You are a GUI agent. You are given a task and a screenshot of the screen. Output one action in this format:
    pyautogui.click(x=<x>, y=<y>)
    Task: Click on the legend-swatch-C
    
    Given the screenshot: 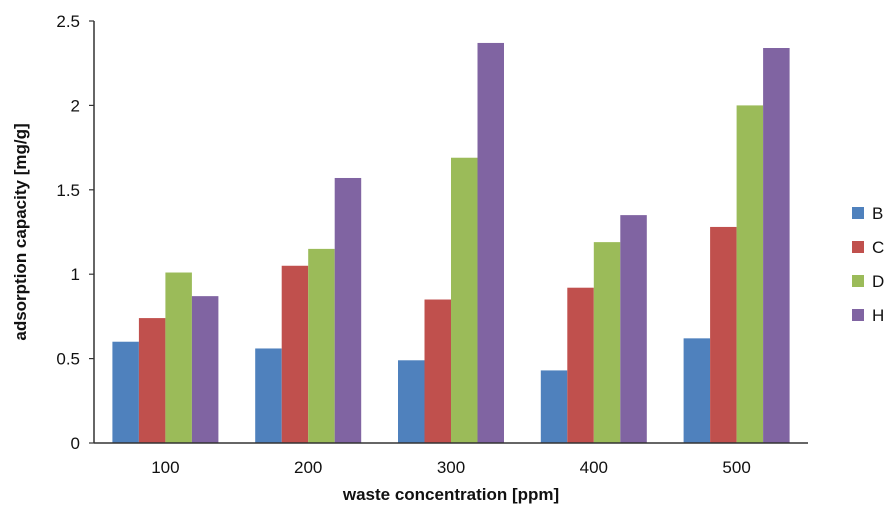 What is the action you would take?
    pyautogui.click(x=858, y=247)
    